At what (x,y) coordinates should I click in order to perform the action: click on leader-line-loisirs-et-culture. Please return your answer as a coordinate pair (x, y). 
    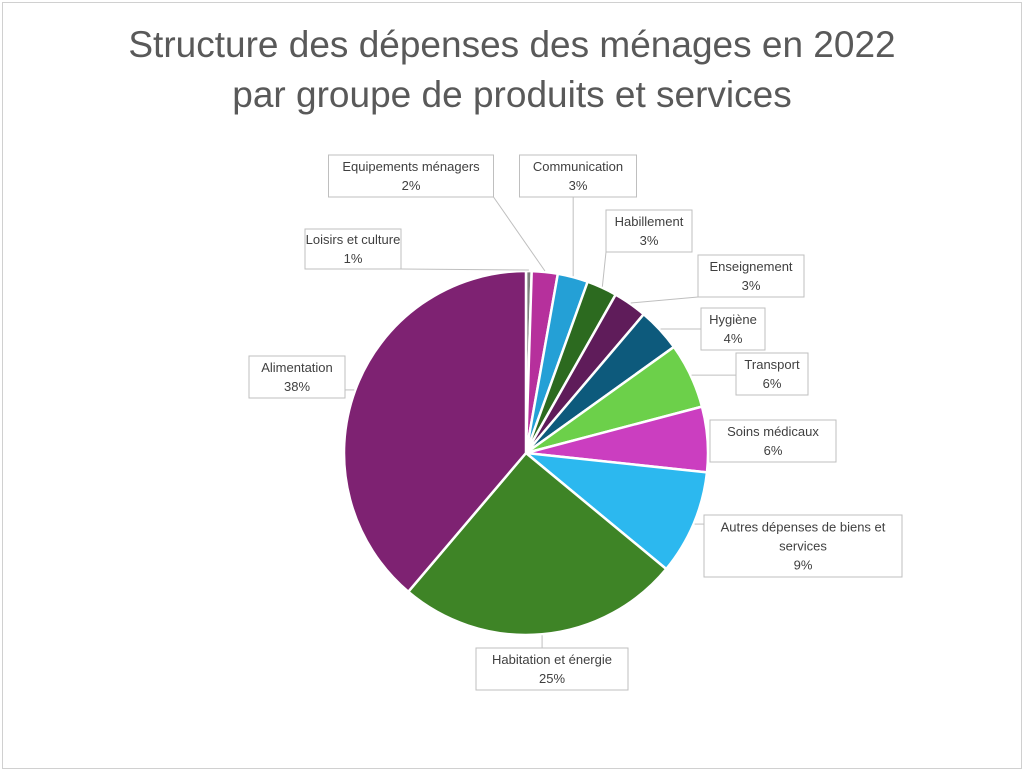
    Looking at the image, I should click on (464, 269).